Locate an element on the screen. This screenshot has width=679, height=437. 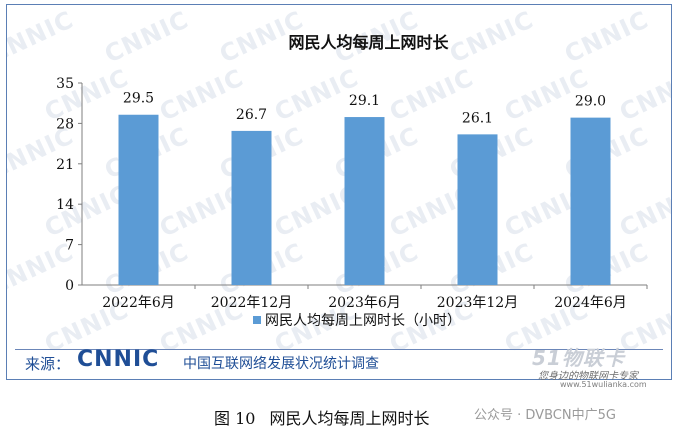
bar-value-label: 26.1 is located at coordinates (477, 118).